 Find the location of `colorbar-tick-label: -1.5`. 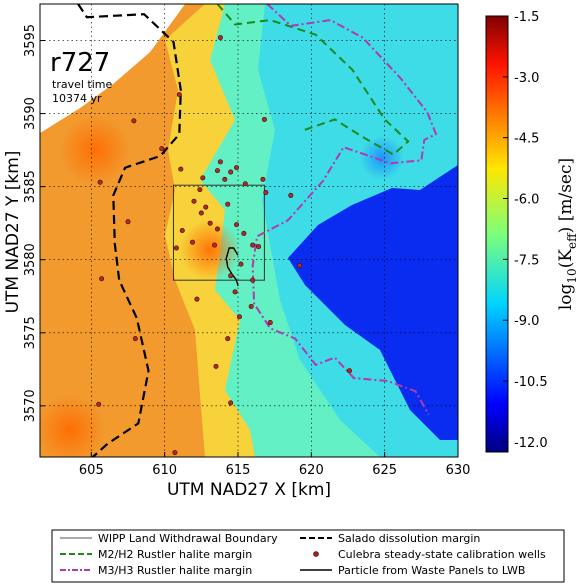

colorbar-tick-label: -1.5 is located at coordinates (526, 17).